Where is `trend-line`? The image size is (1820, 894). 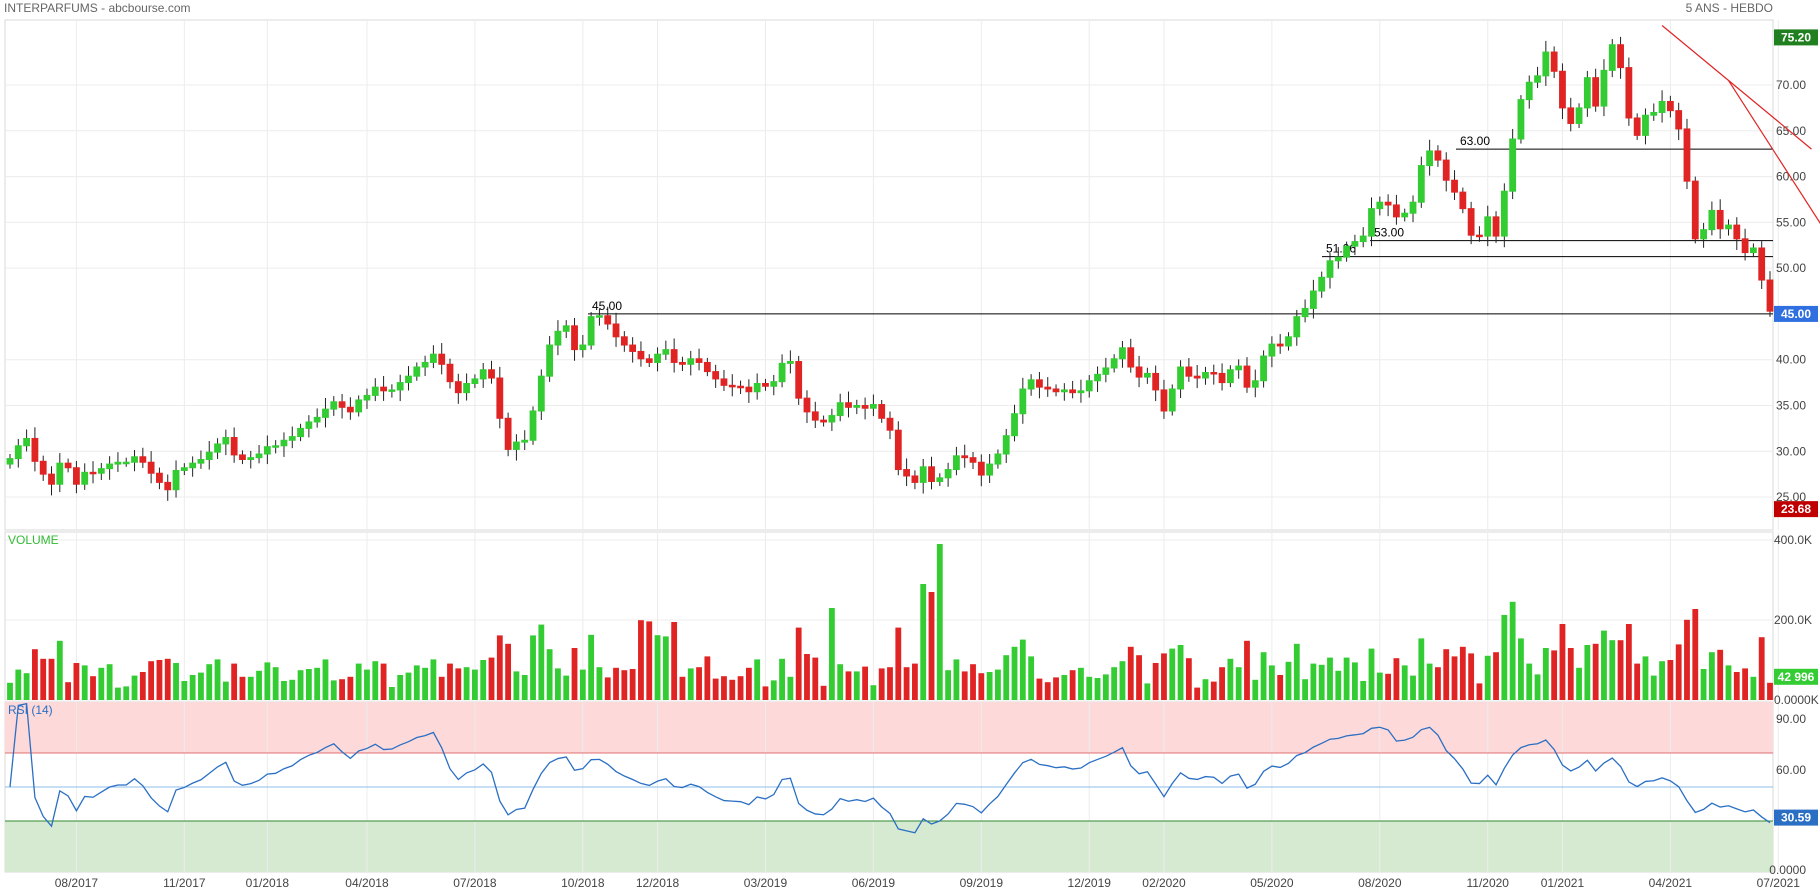 trend-line is located at coordinates (1736, 87).